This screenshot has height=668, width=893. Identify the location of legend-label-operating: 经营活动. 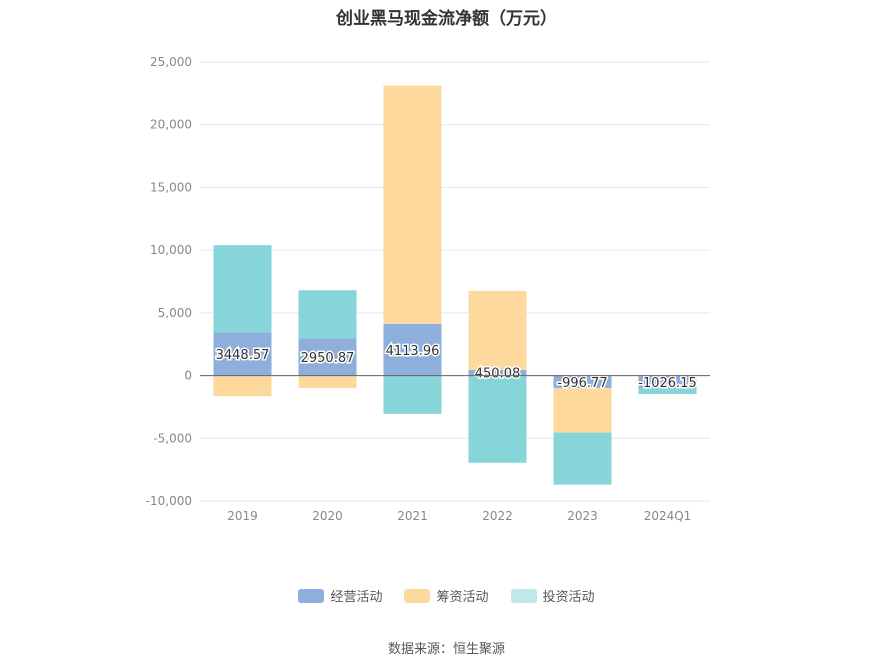
(356, 597).